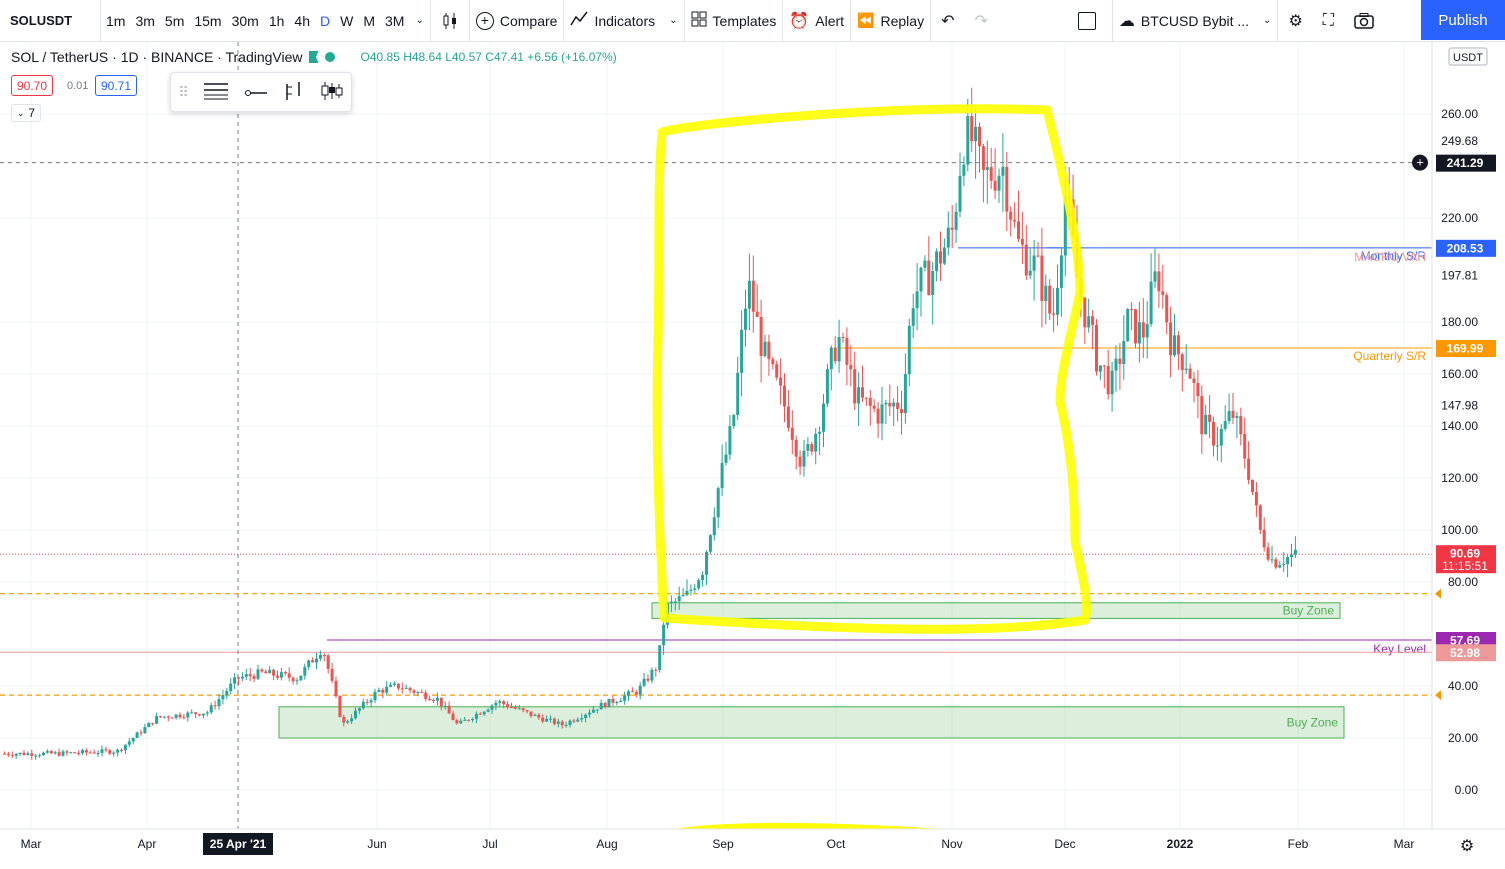 This screenshot has height=869, width=1505. What do you see at coordinates (294, 92) in the screenshot?
I see `bars-style-icon` at bounding box center [294, 92].